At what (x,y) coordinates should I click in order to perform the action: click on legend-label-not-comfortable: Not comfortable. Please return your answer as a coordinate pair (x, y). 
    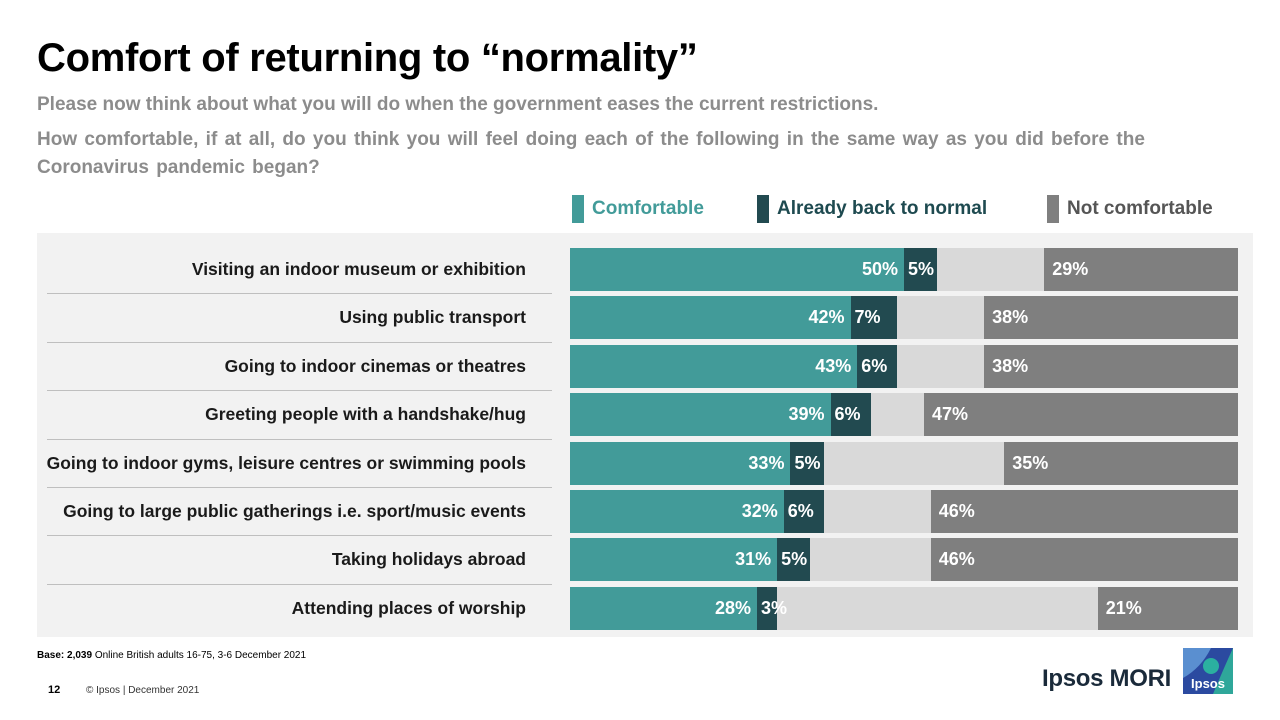
    Looking at the image, I should click on (1140, 208).